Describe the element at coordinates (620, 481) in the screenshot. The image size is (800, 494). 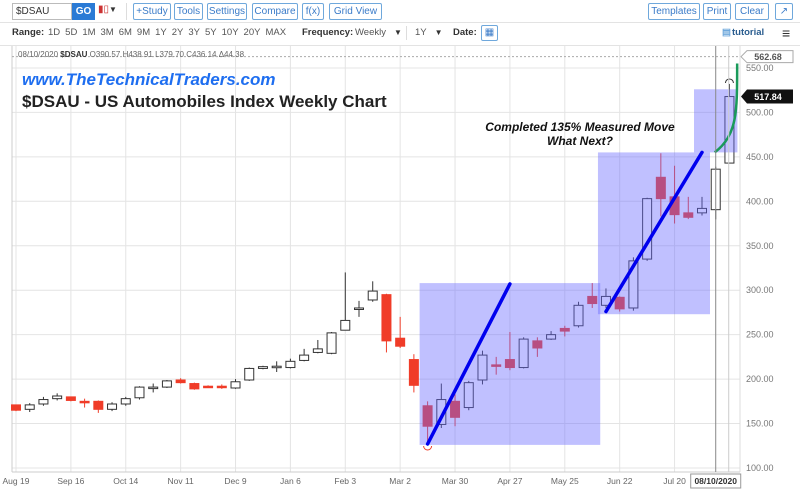
I see `x-tick-label: Jun 22` at that location.